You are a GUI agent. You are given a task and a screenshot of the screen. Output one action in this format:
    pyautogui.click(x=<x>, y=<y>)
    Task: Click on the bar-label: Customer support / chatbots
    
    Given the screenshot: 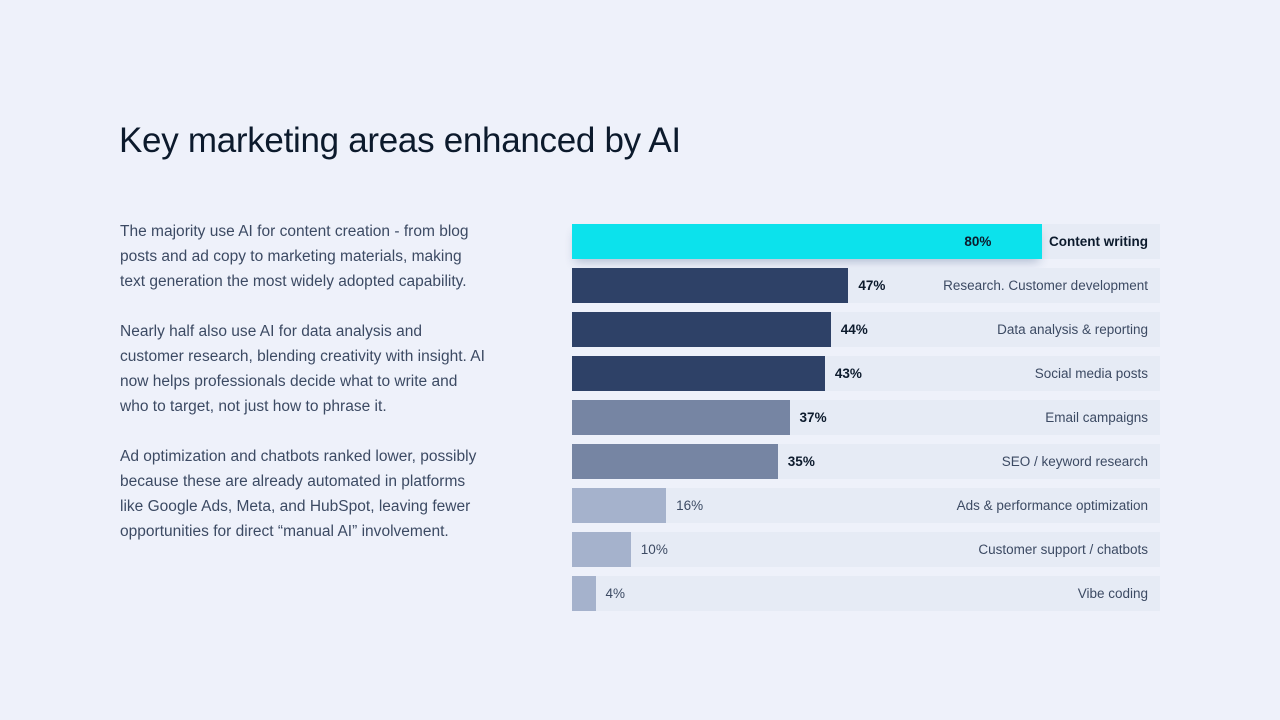 What is the action you would take?
    pyautogui.click(x=1063, y=549)
    